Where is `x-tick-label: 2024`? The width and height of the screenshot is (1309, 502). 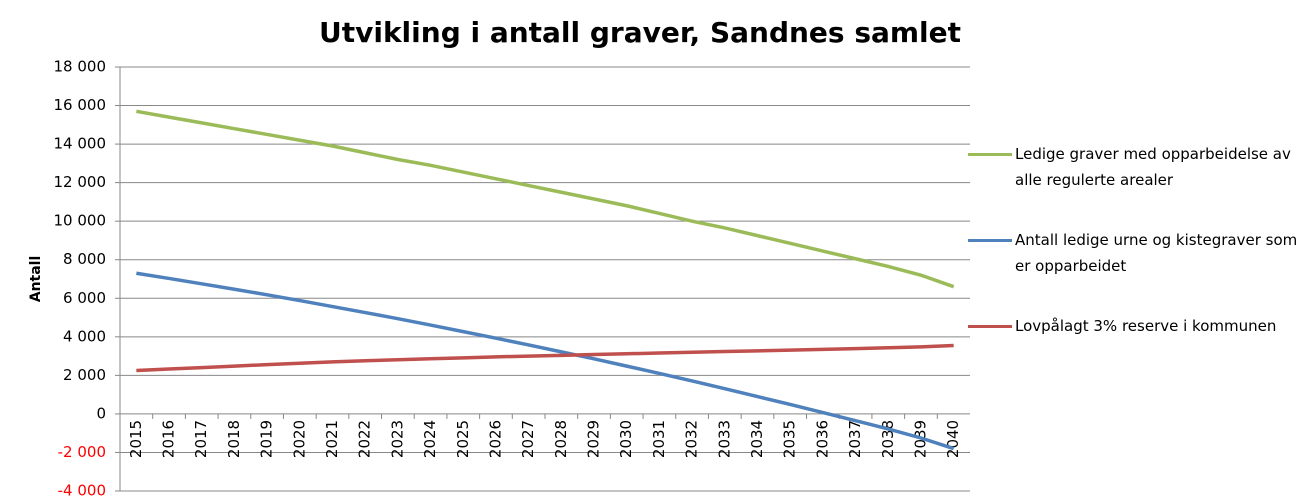 x-tick-label: 2024 is located at coordinates (430, 439).